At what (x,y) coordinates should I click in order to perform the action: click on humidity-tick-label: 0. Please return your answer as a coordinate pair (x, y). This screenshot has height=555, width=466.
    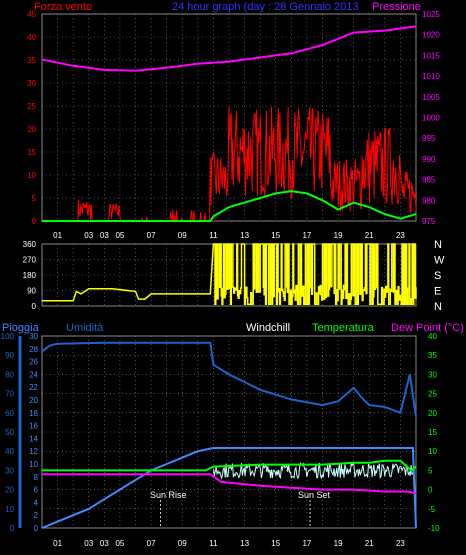
    Looking at the image, I should click on (12, 528).